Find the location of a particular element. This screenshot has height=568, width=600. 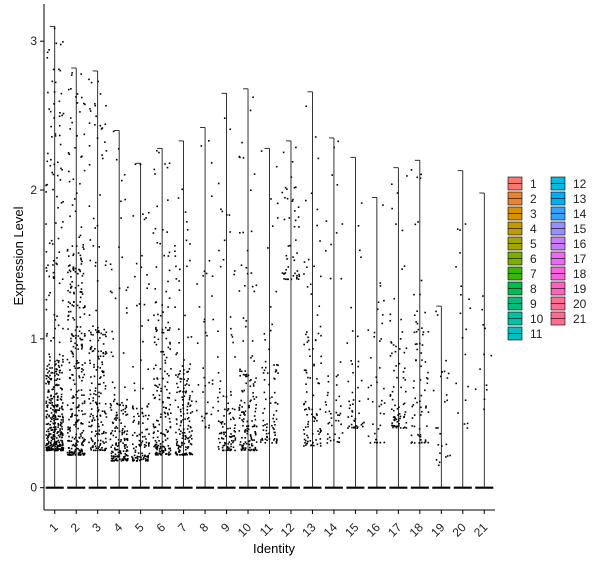

legend-item-9: 9 is located at coordinates (522, 303).